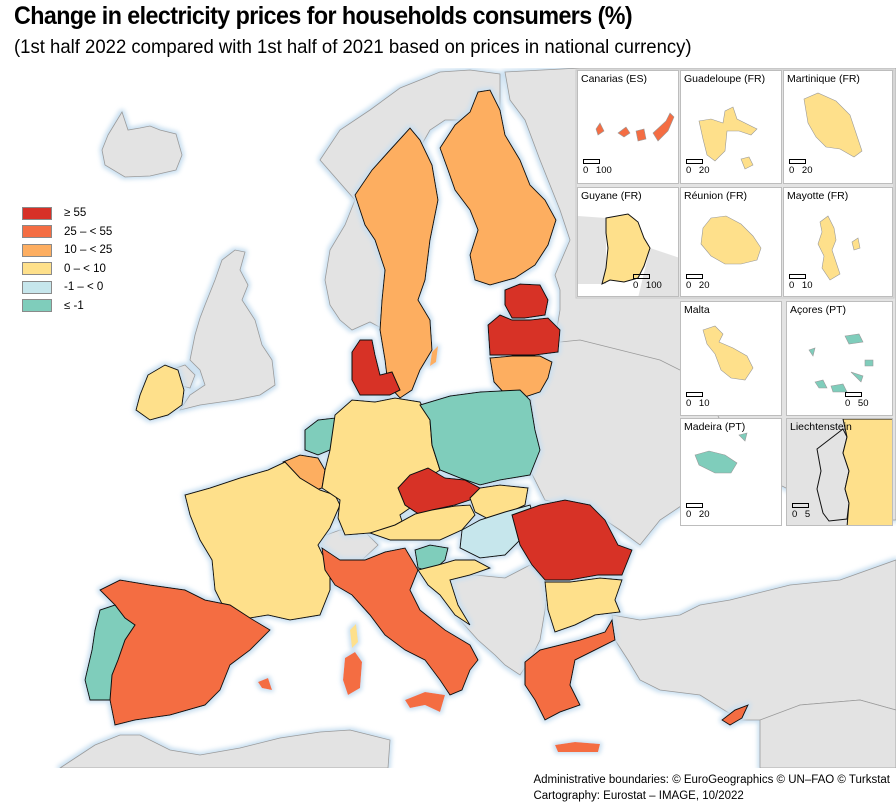 This screenshot has height=808, width=896. What do you see at coordinates (818, 196) in the screenshot?
I see `inset-title: Mayotte (FR)` at bounding box center [818, 196].